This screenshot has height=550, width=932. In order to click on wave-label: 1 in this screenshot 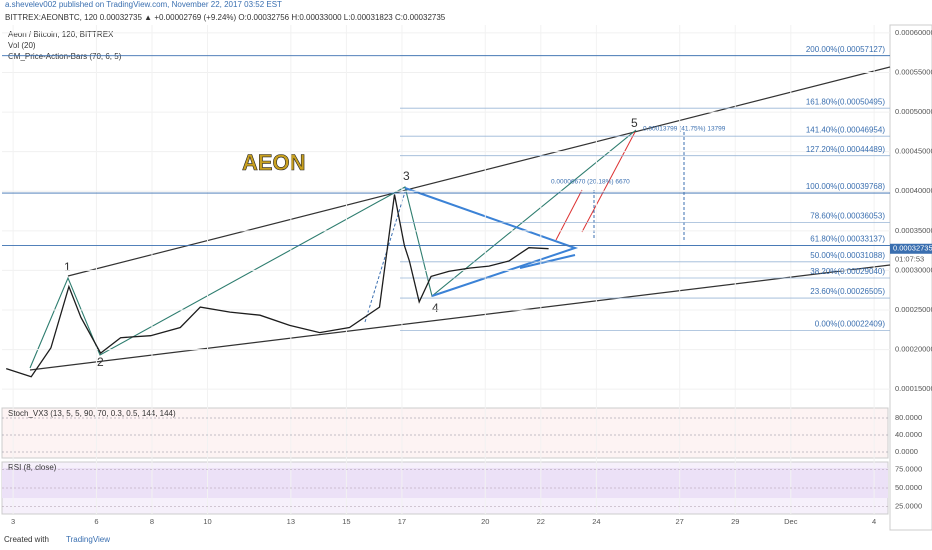, I will do `click(67, 267)`.